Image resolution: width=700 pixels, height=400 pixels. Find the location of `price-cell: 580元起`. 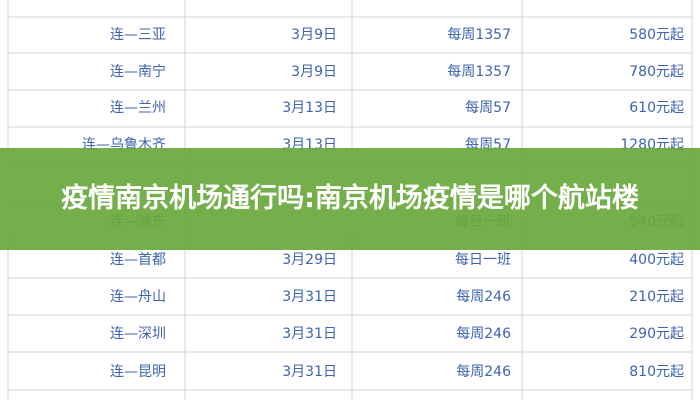

price-cell: 580元起 is located at coordinates (656, 35).